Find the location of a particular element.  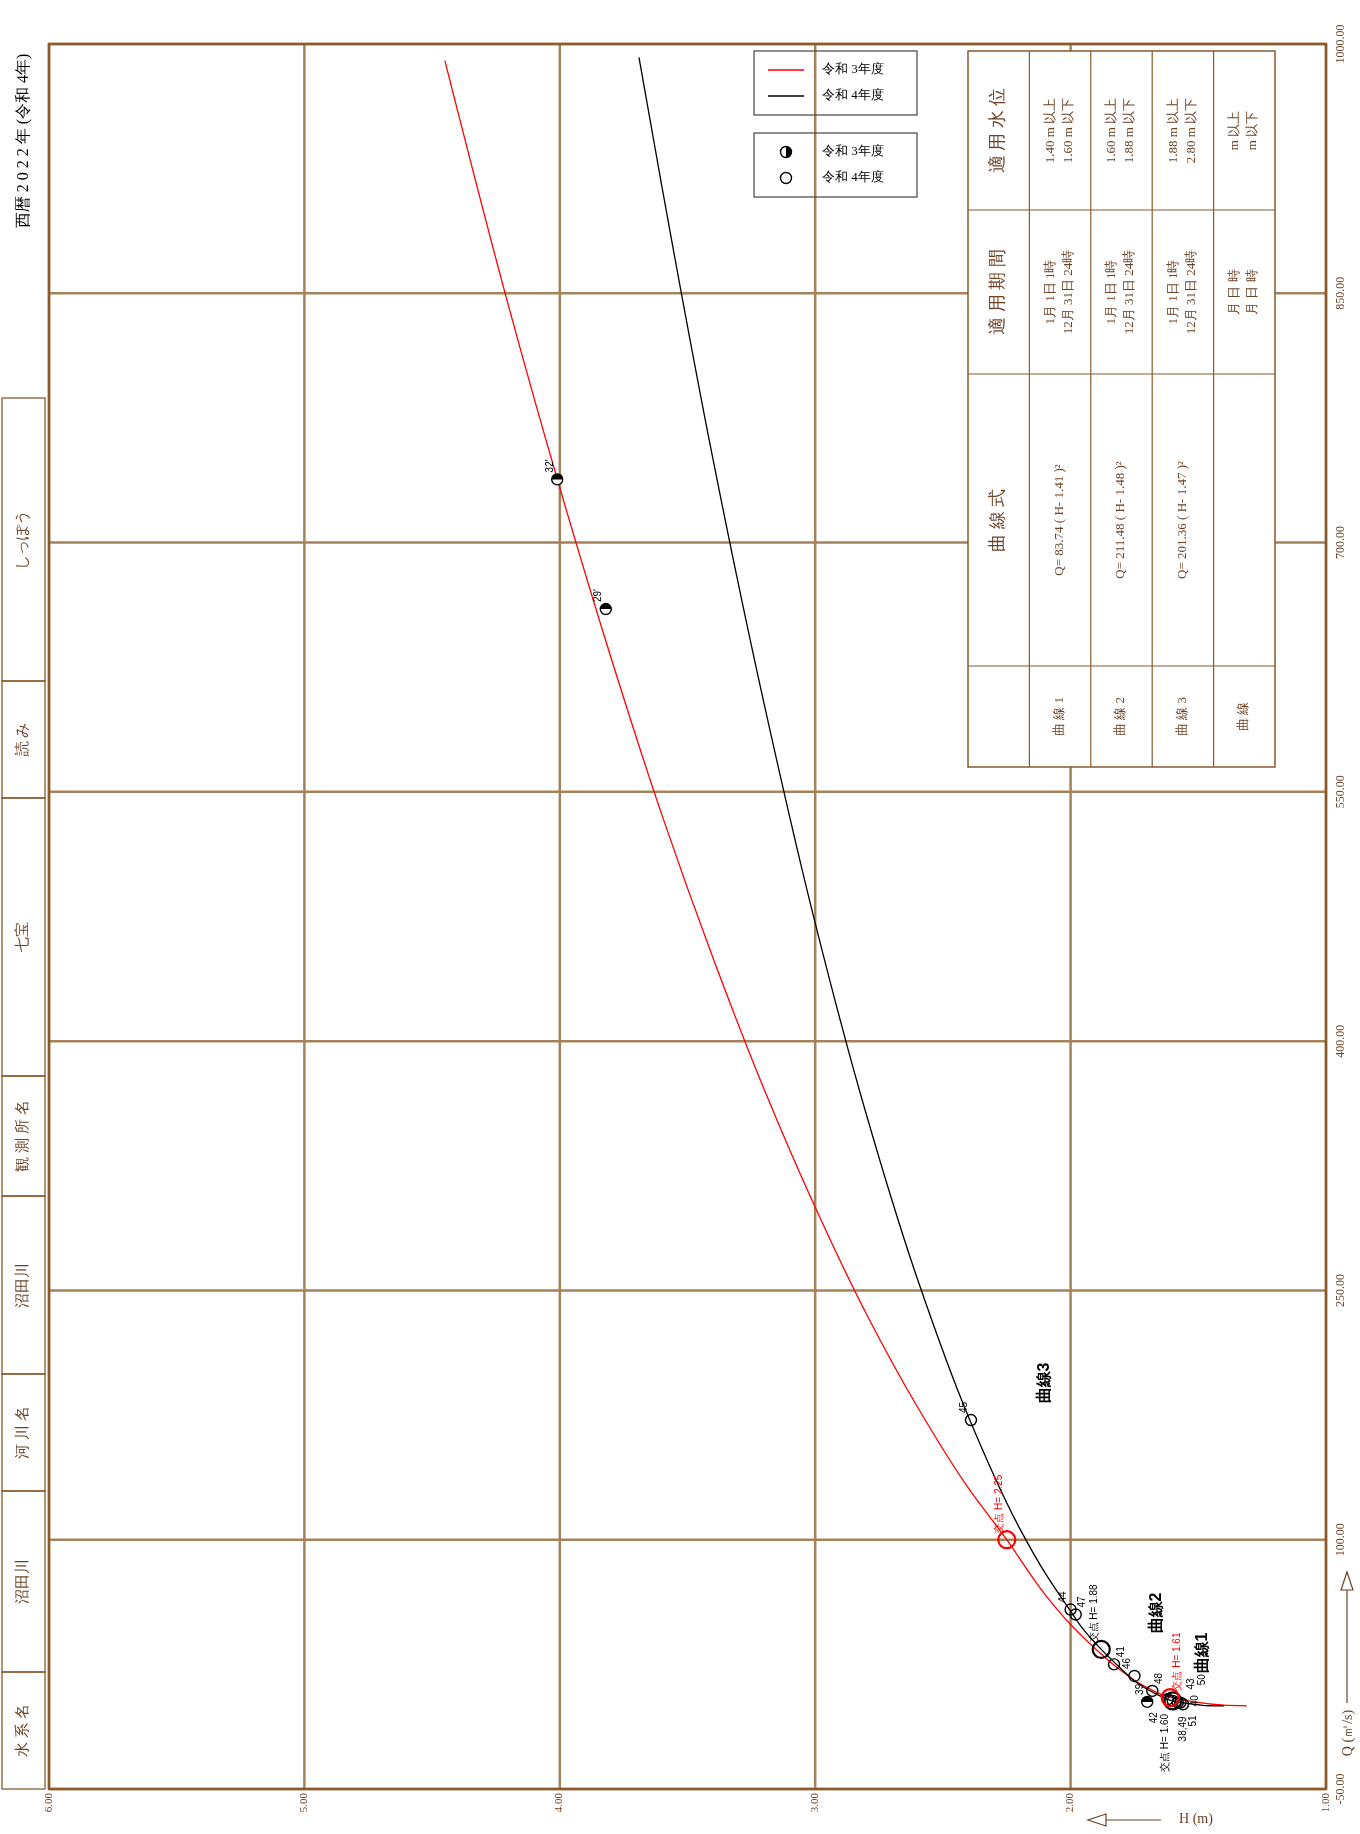

text: 水 系 名 is located at coordinates (21, 1730).